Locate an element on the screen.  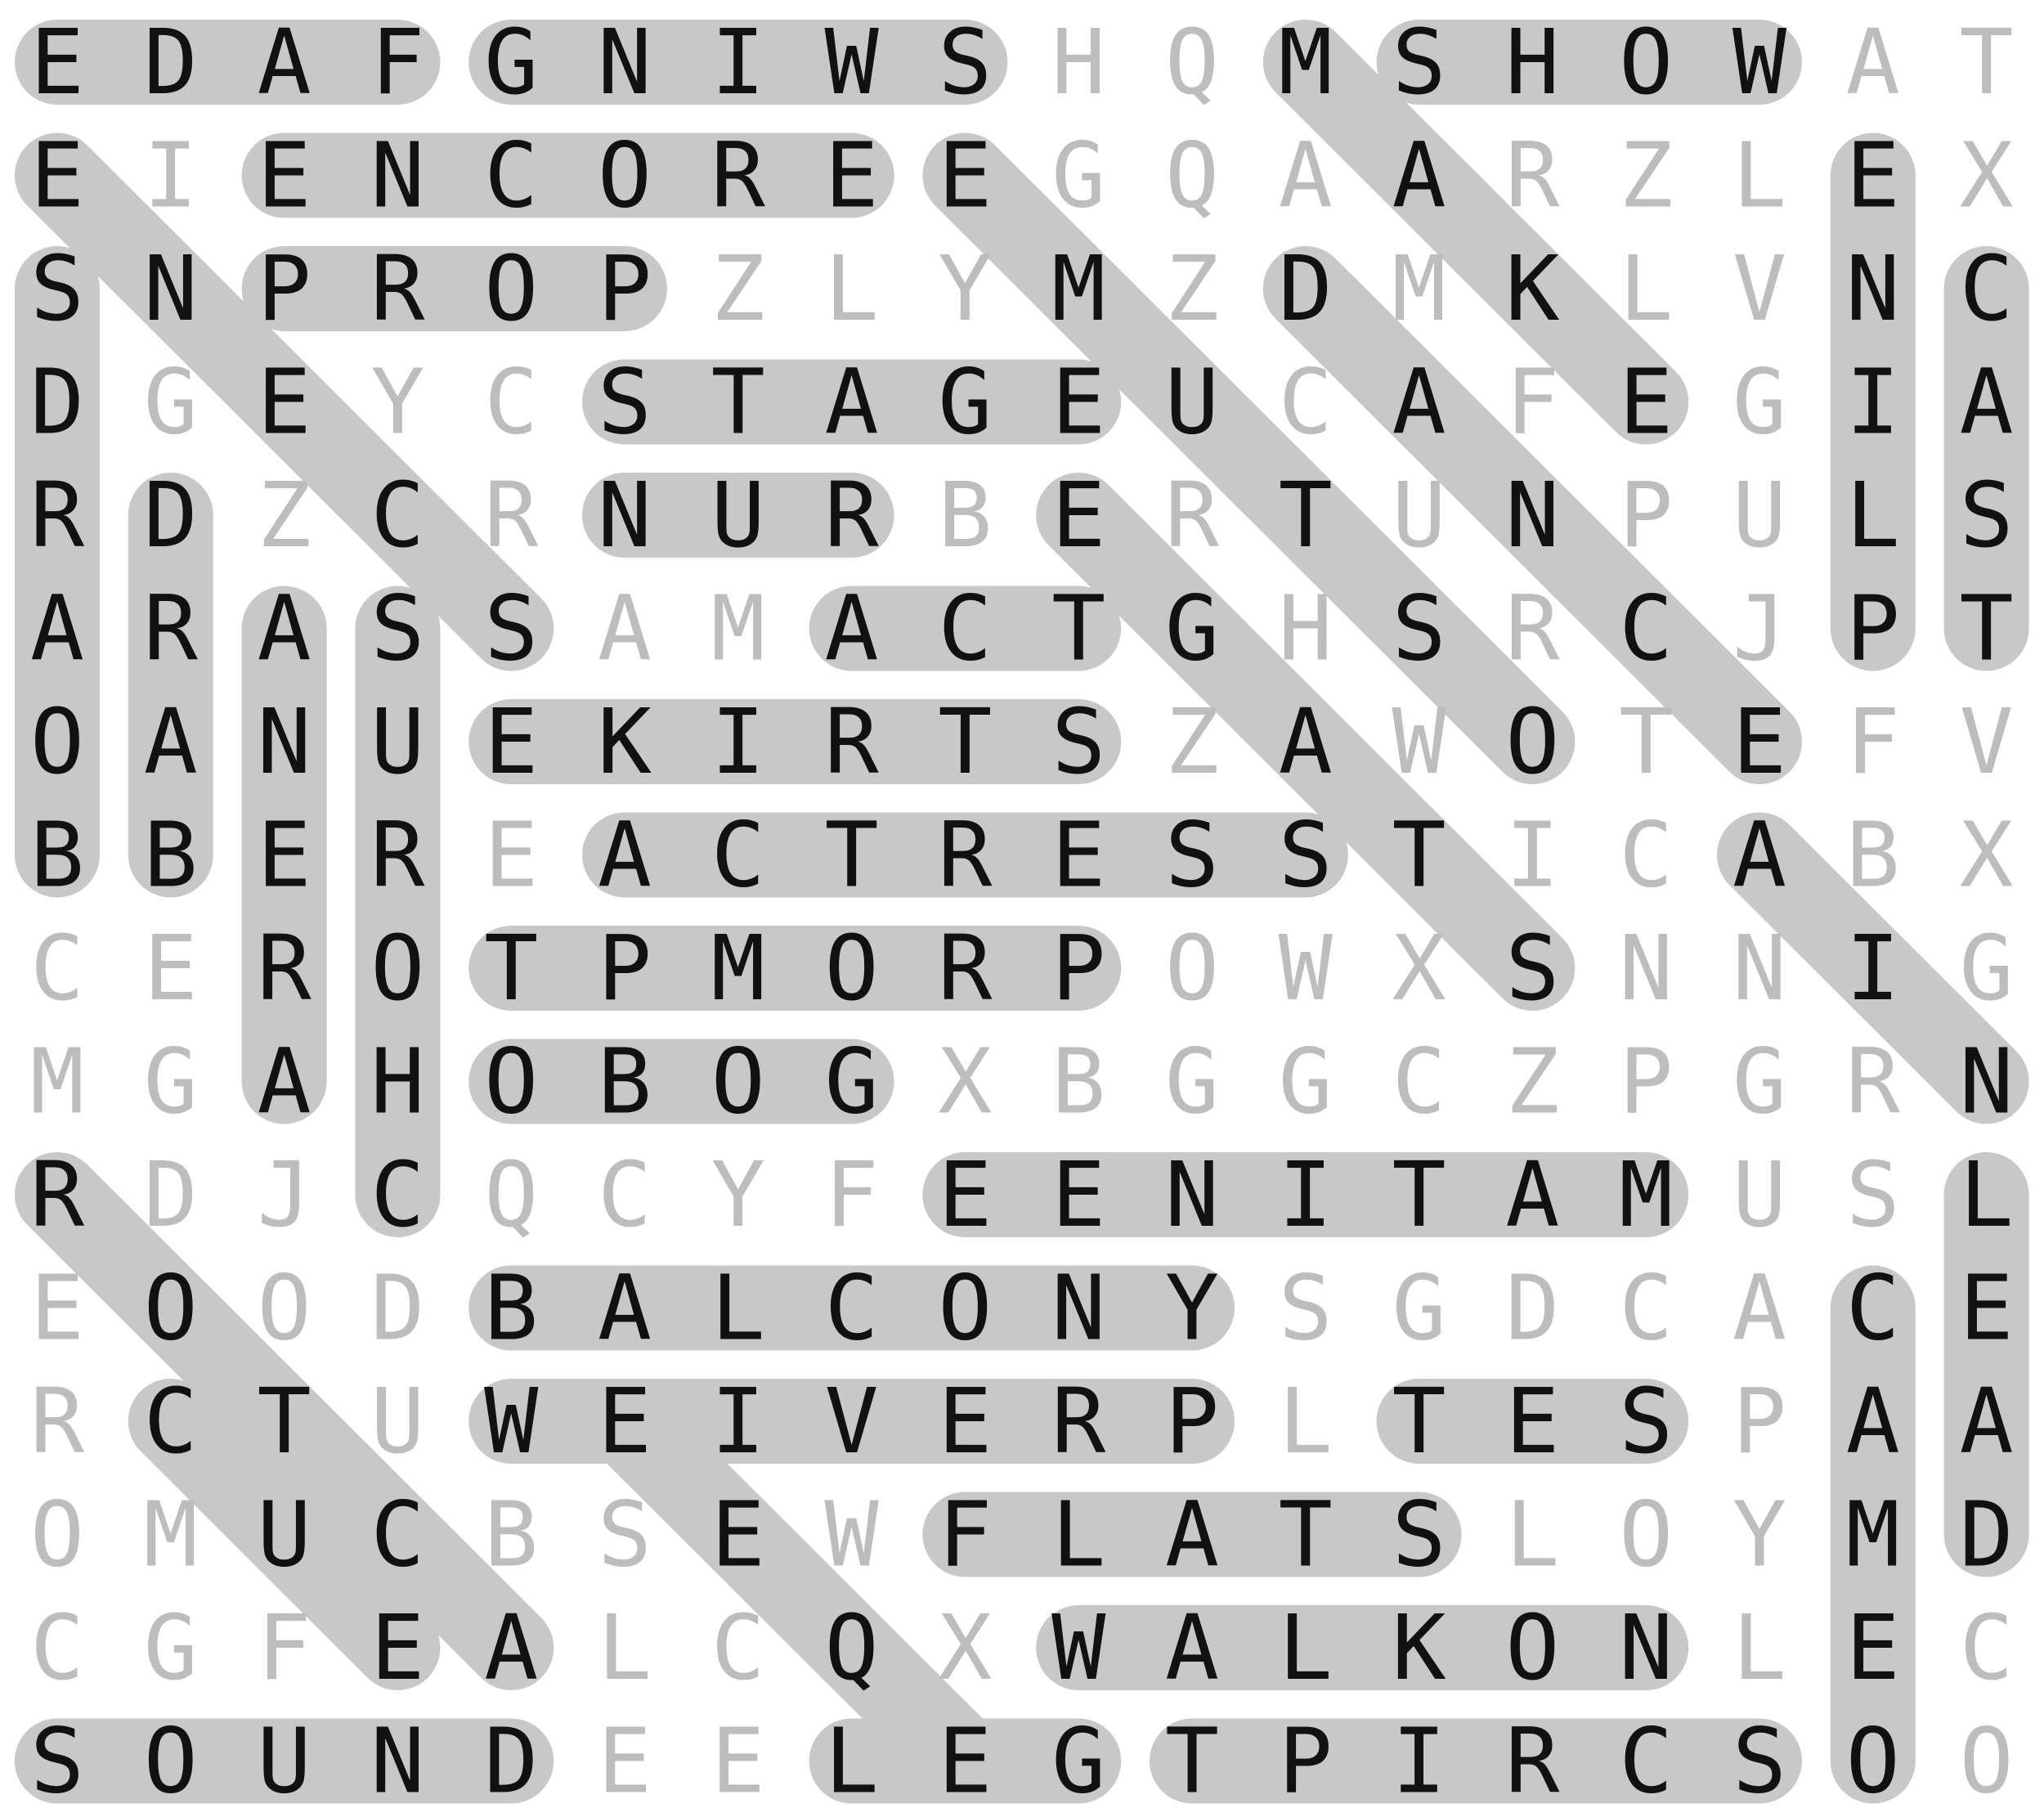
grid-letter: Q is located at coordinates (1192, 175).